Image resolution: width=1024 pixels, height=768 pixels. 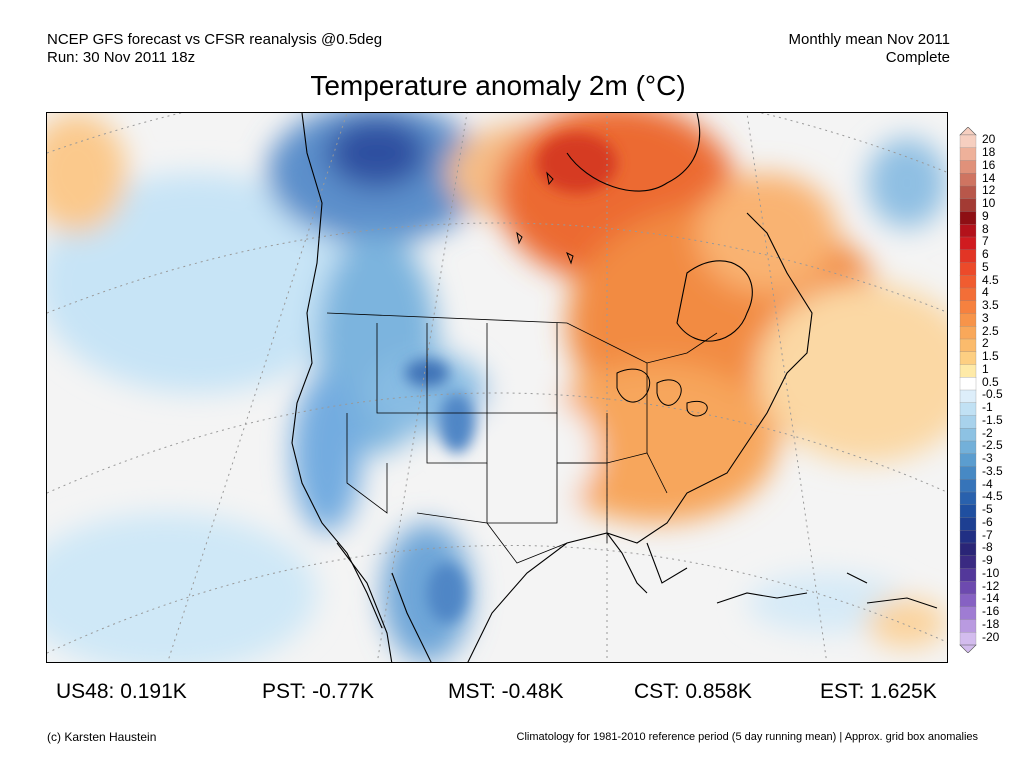 I want to click on colorbar-tick-label: 6, so click(x=985, y=254).